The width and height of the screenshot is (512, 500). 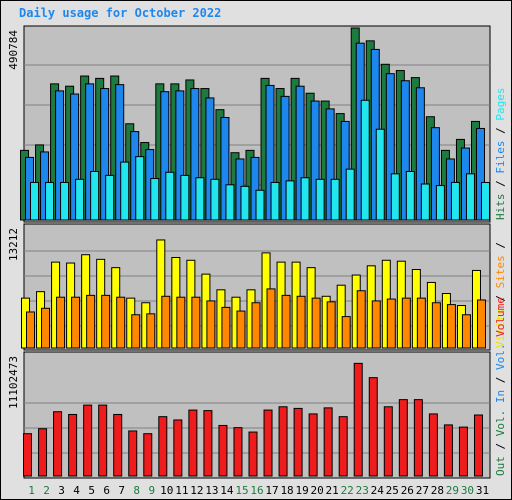 I want to click on x-tick-label-5: 5, so click(x=91, y=490).